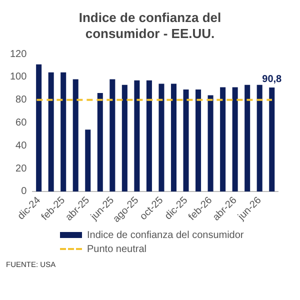 This screenshot has width=300, height=300. I want to click on y-tick-label: 20, so click(22, 168).